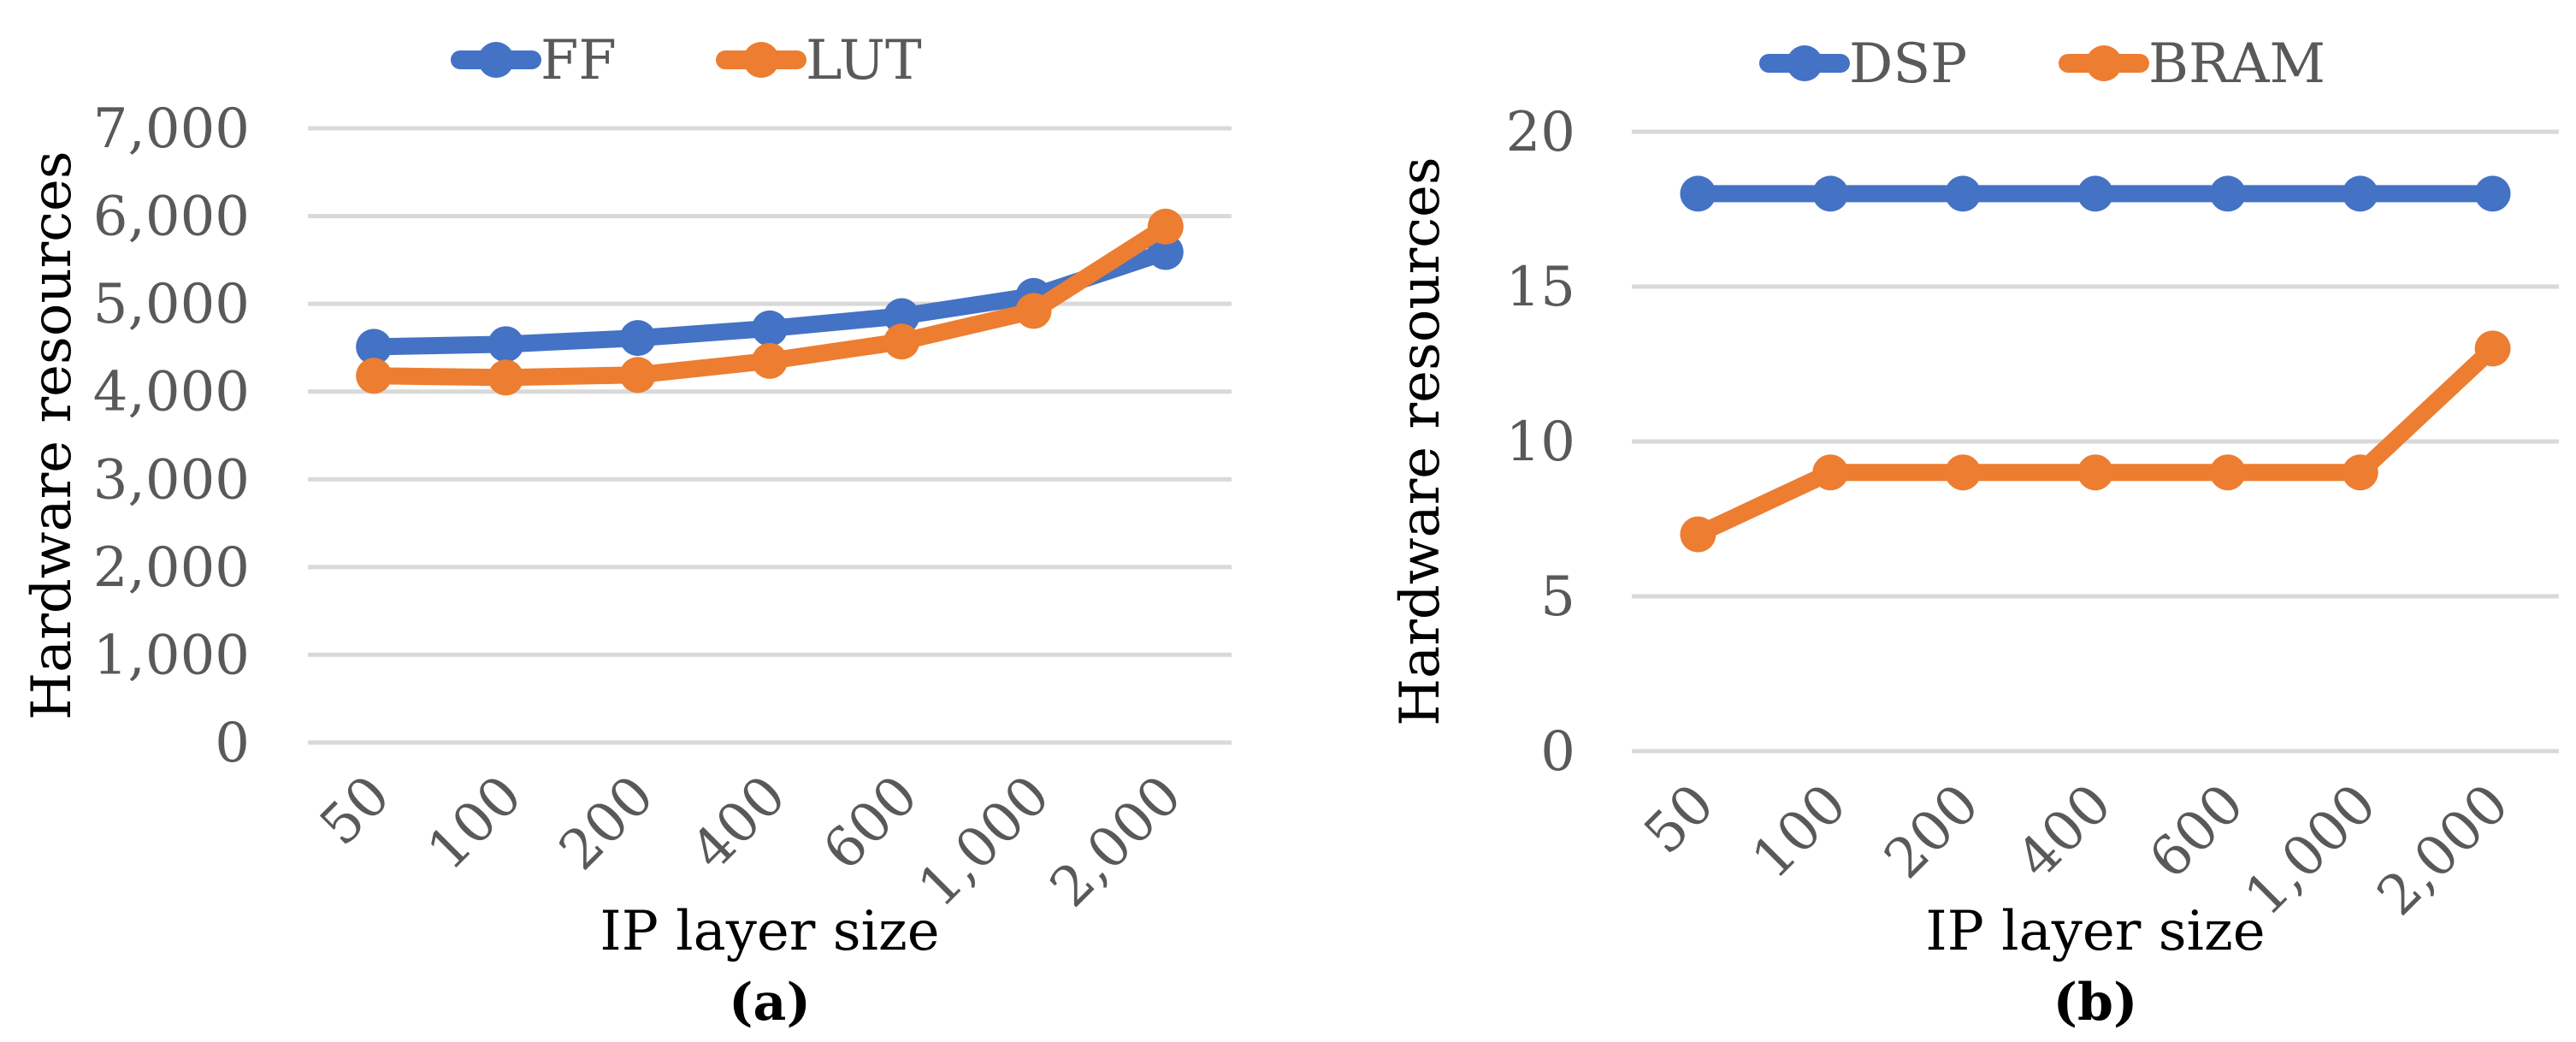 Image resolution: width=2576 pixels, height=1042 pixels. I want to click on y-tick-label: 5, so click(1557, 597).